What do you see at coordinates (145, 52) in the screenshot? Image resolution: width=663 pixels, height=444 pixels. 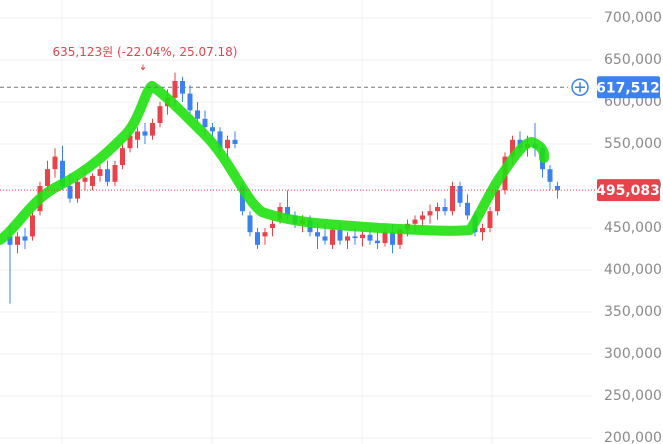 I see `high-marker-label: 635,123원 (-22.04%, 25.07.18)` at bounding box center [145, 52].